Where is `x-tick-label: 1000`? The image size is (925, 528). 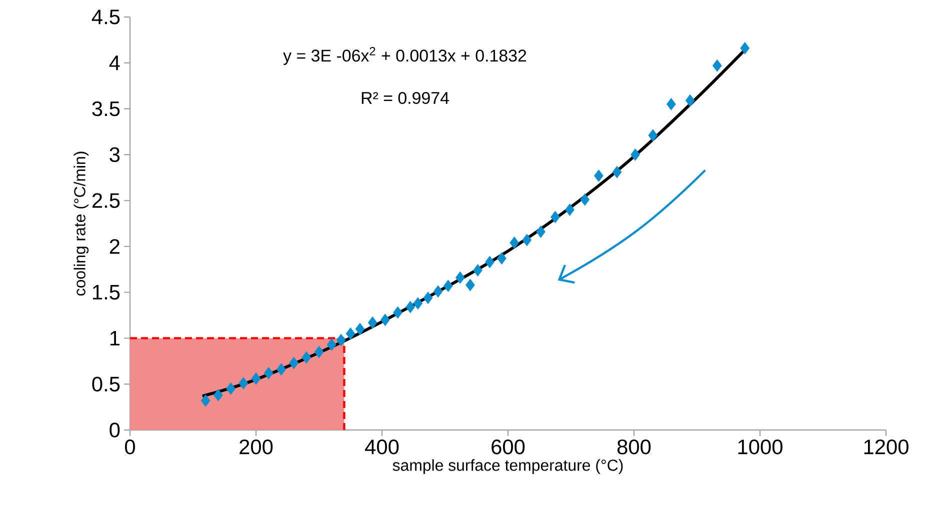 x-tick-label: 1000 is located at coordinates (760, 447).